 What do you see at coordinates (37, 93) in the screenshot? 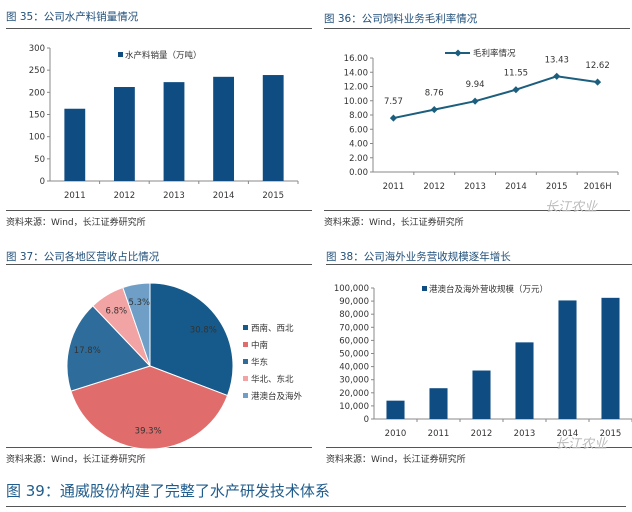
I see `chart35-ytick: 200` at bounding box center [37, 93].